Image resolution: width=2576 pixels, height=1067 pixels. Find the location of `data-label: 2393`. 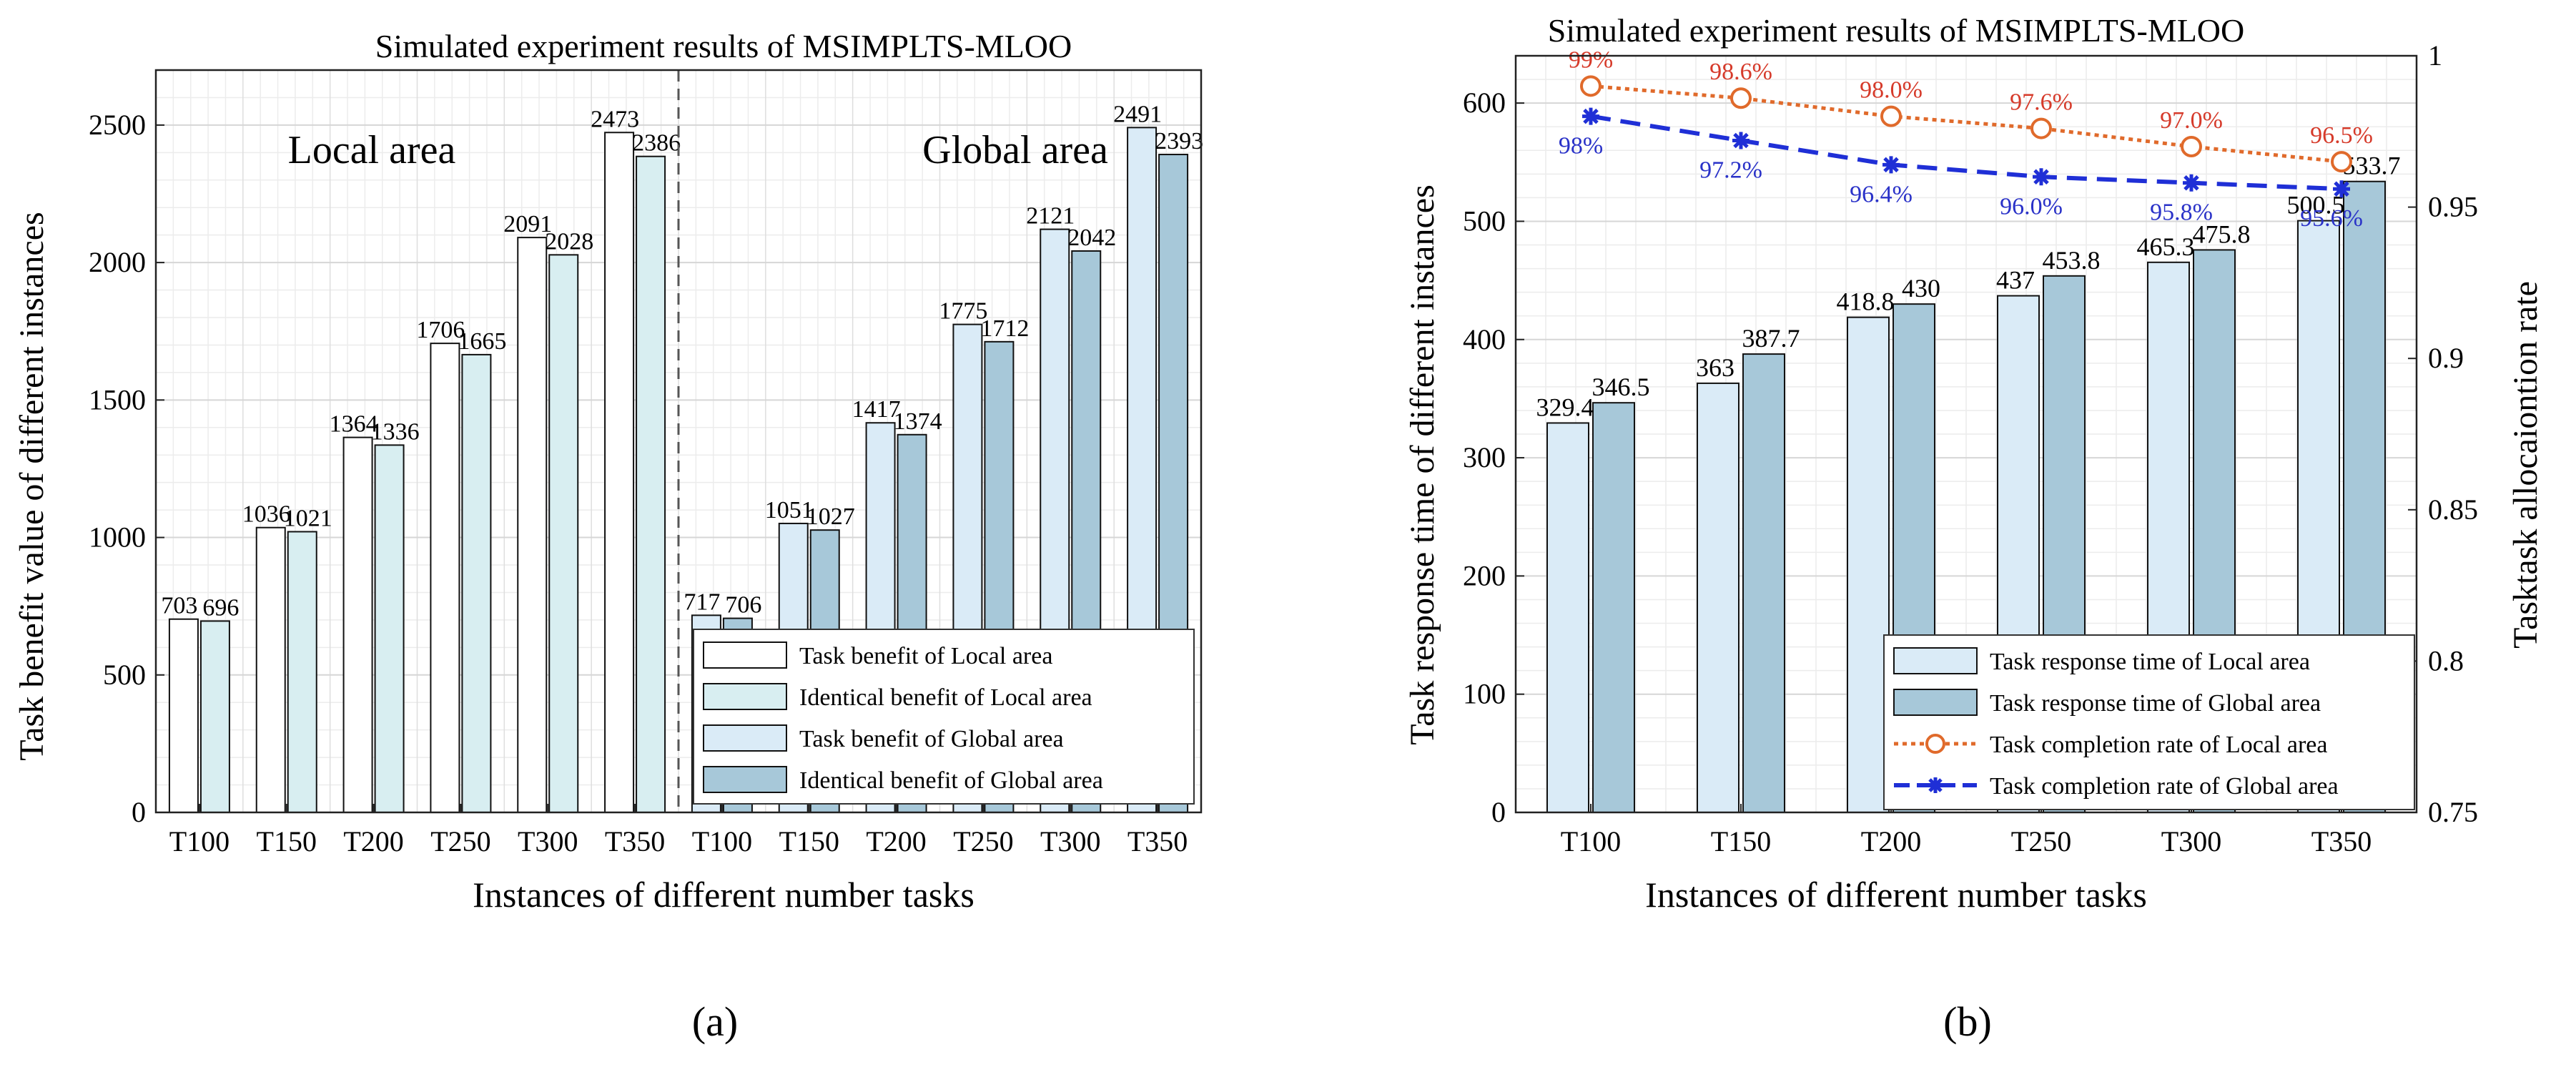

data-label: 2393 is located at coordinates (1179, 141).